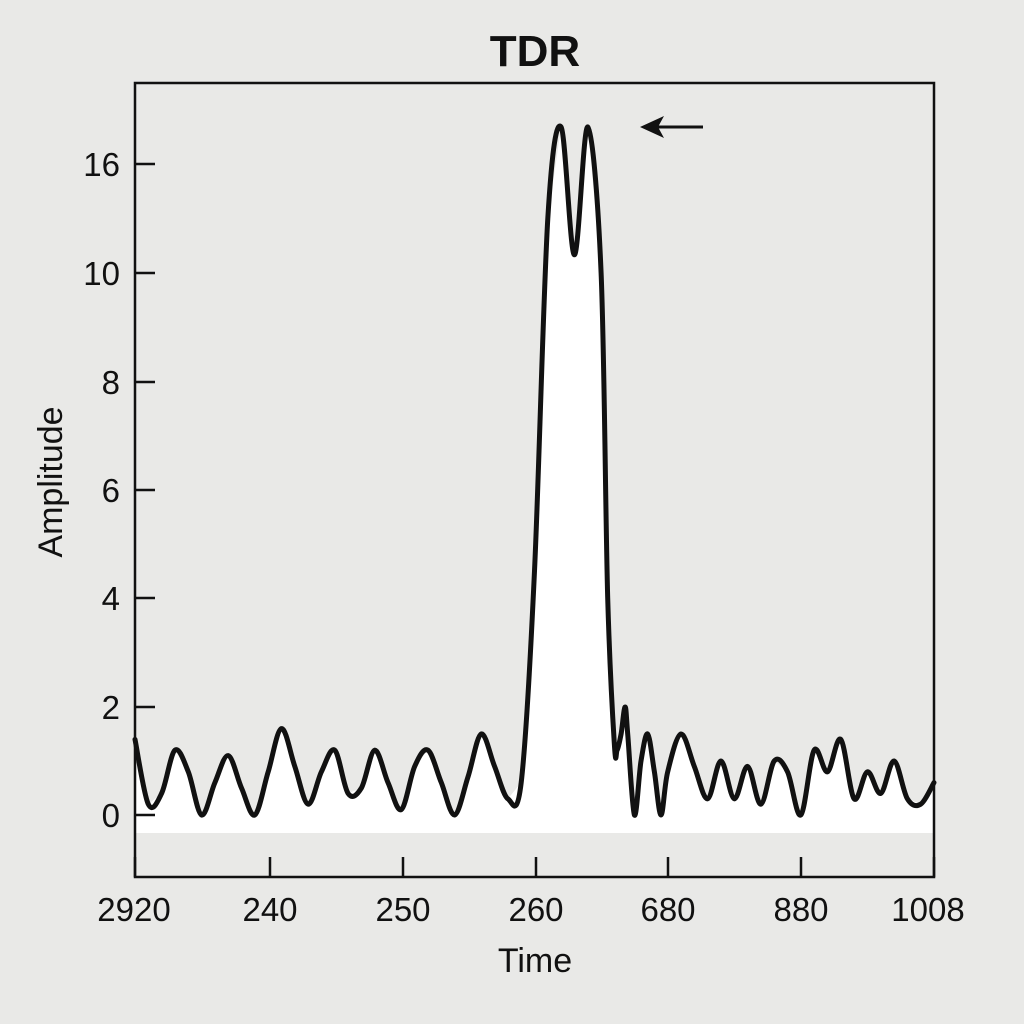 Image resolution: width=1024 pixels, height=1024 pixels. I want to click on x-tick-label: 880, so click(800, 909).